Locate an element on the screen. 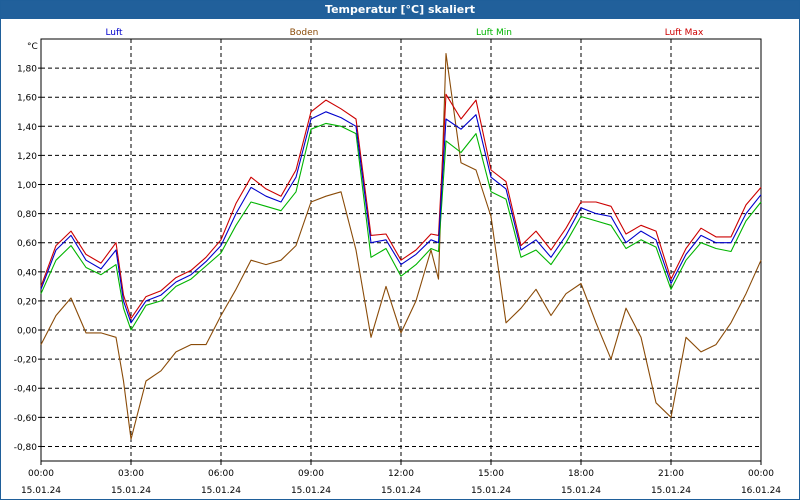 This screenshot has width=800, height=501. y-tick-label: 0,80 is located at coordinates (27, 215).